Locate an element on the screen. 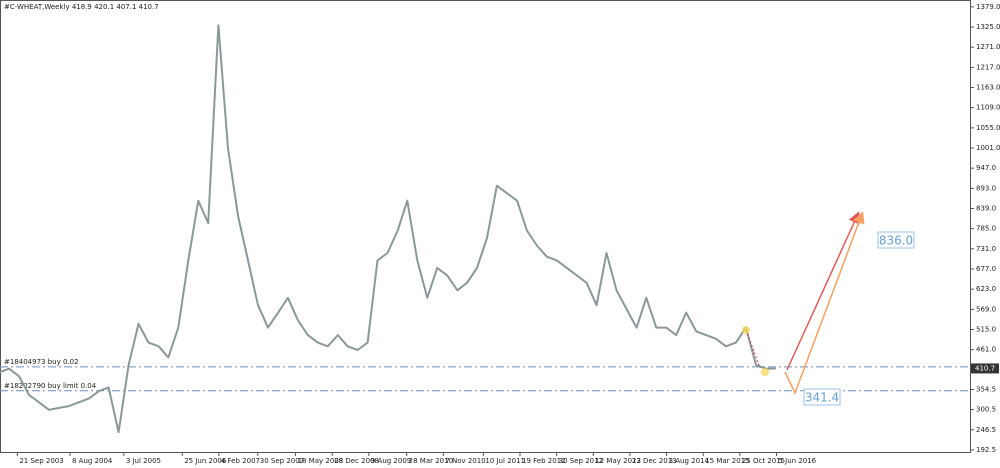  price-box is located at coordinates (985, 368).